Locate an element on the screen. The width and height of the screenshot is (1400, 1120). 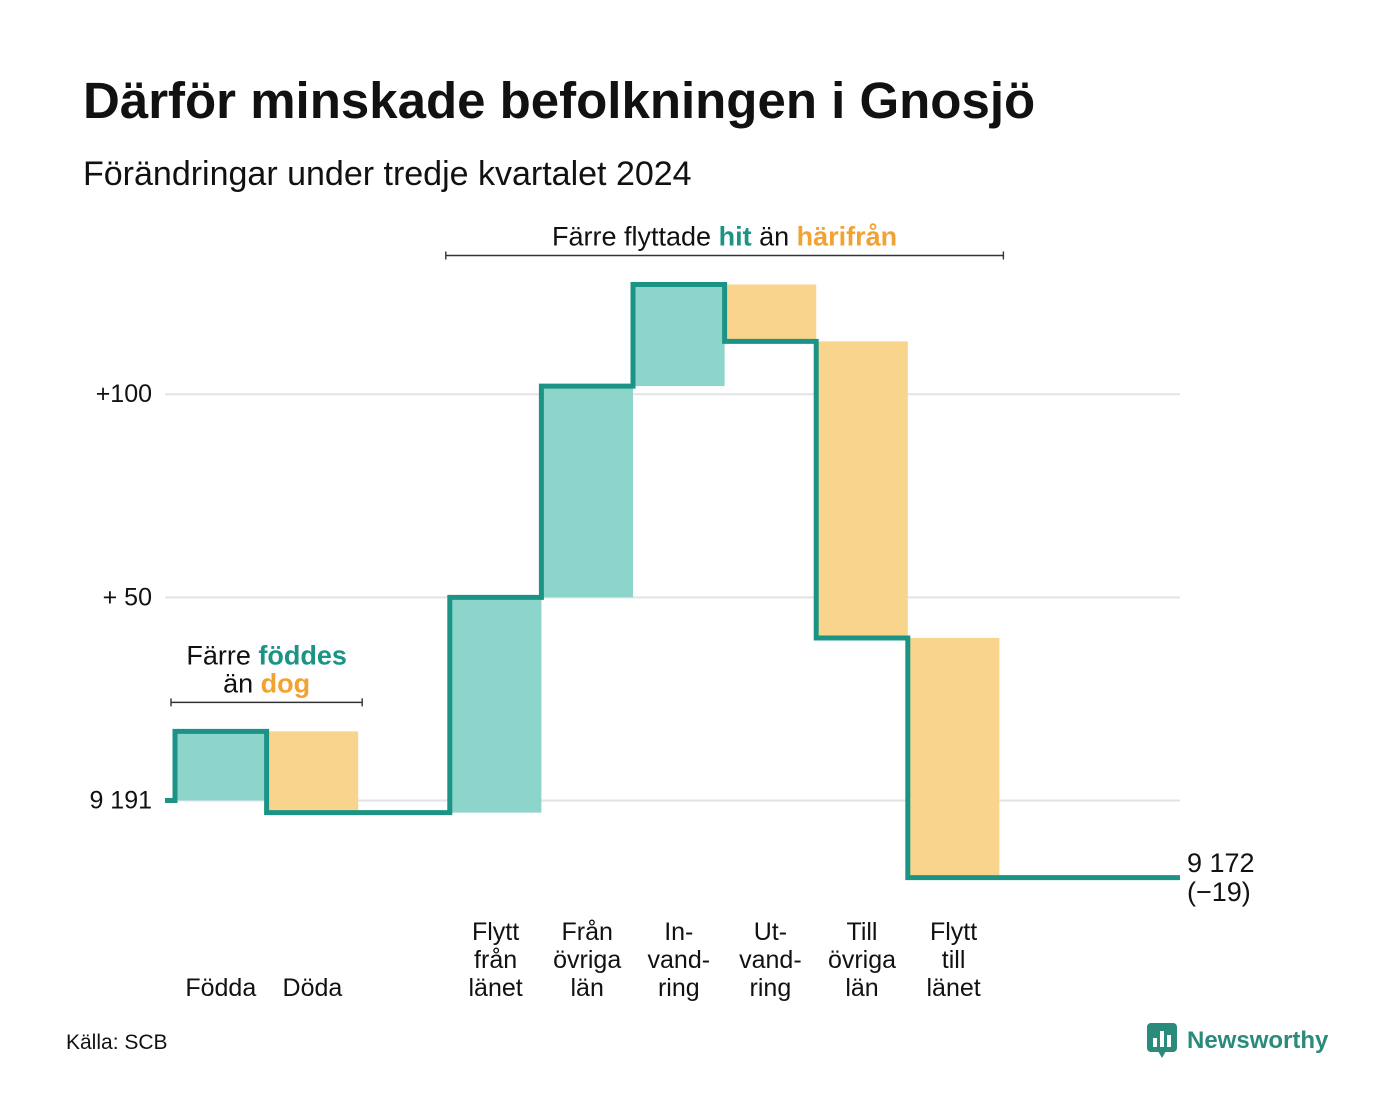
bar-fodda is located at coordinates (221, 766).